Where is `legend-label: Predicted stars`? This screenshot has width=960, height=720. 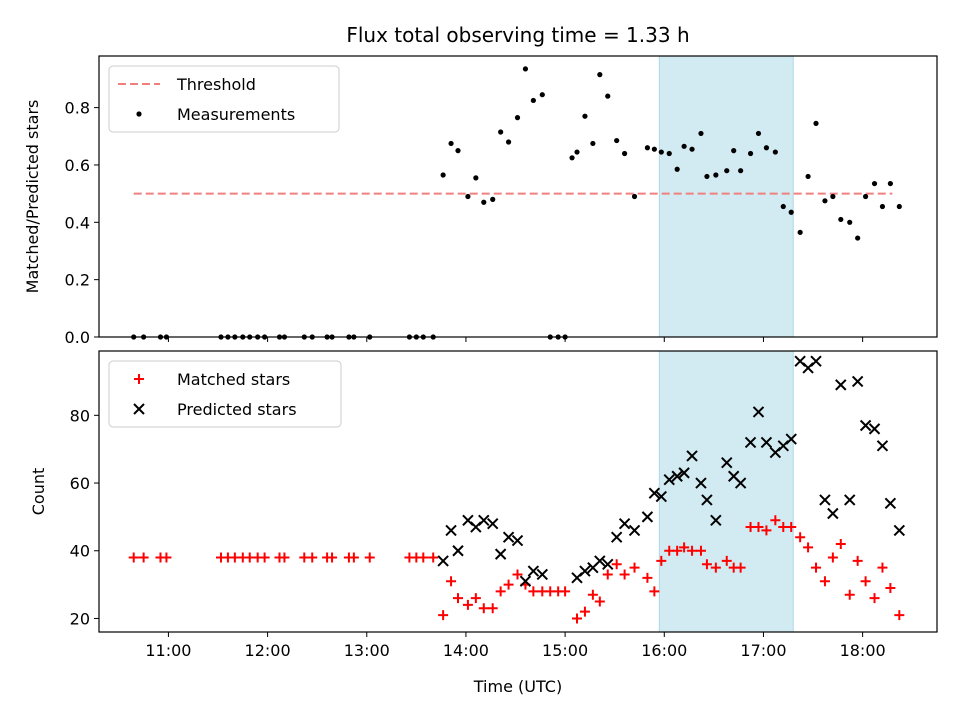 legend-label: Predicted stars is located at coordinates (237, 409).